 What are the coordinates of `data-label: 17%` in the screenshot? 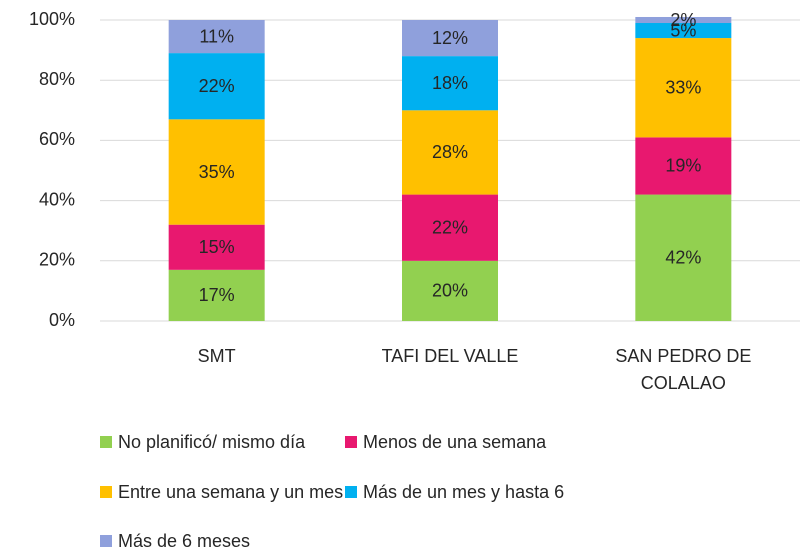 It's located at (217, 295).